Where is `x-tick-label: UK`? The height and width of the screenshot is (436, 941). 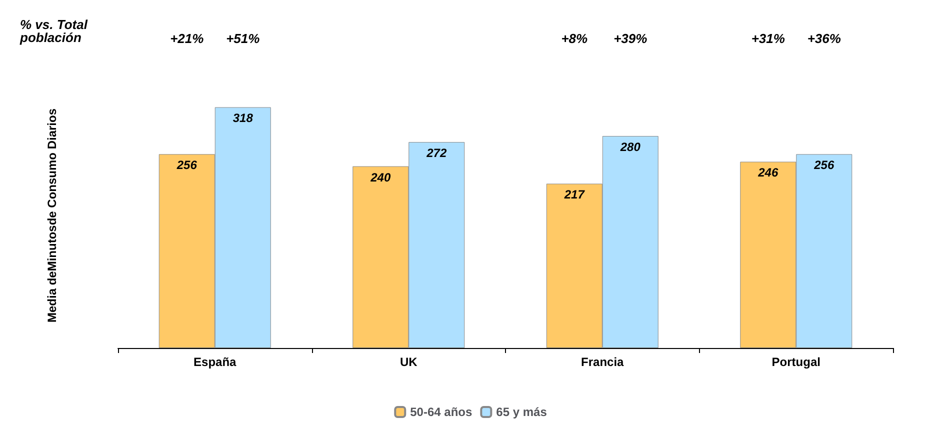
x-tick-label: UK is located at coordinates (409, 362).